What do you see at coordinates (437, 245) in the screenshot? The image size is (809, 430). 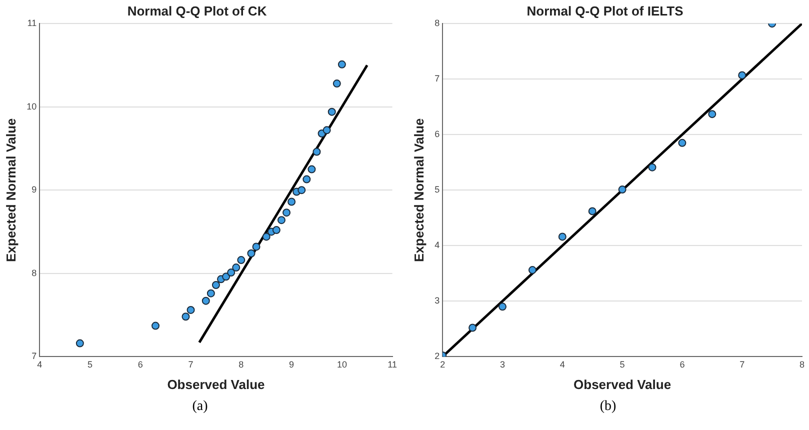 I see `y-tick-label: 4` at bounding box center [437, 245].